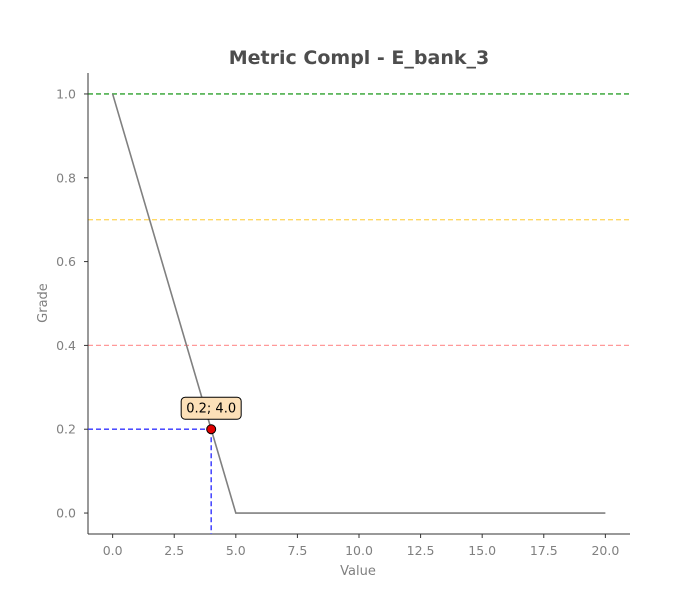 The image size is (700, 600). I want to click on highlight-point, so click(211, 429).